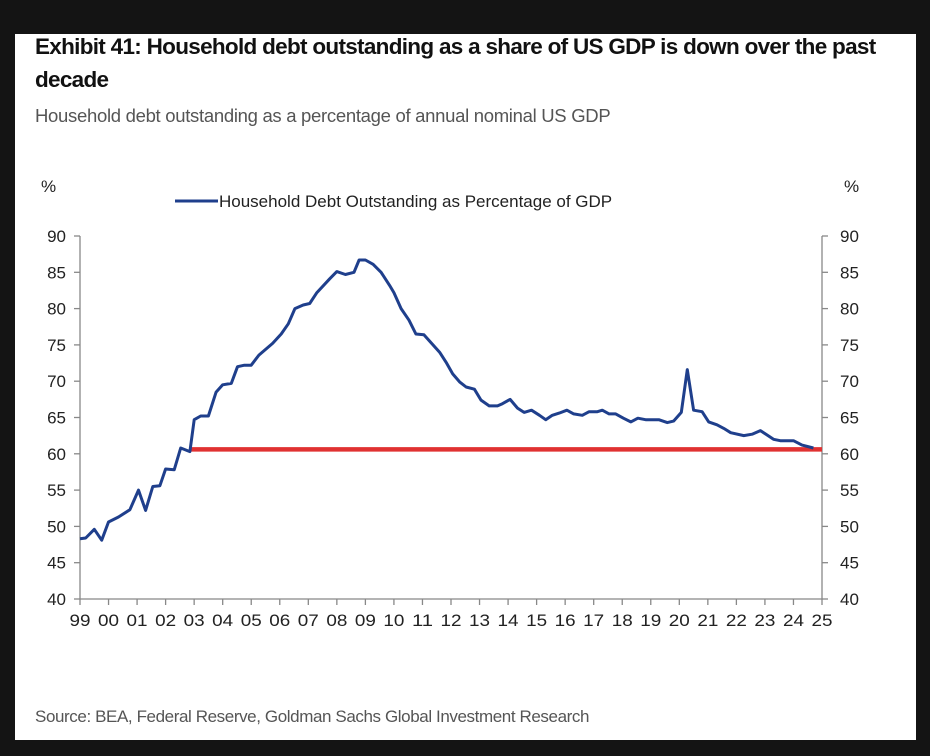 This screenshot has height=756, width=930. I want to click on y-tick-label-left: 55, so click(56, 490).